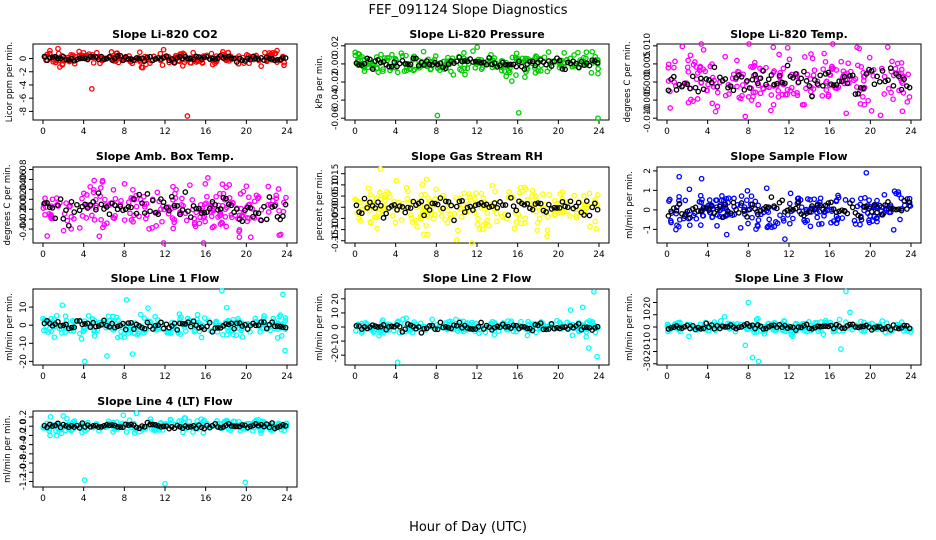  I want to click on y-tick-label: -6, so click(24, 97).